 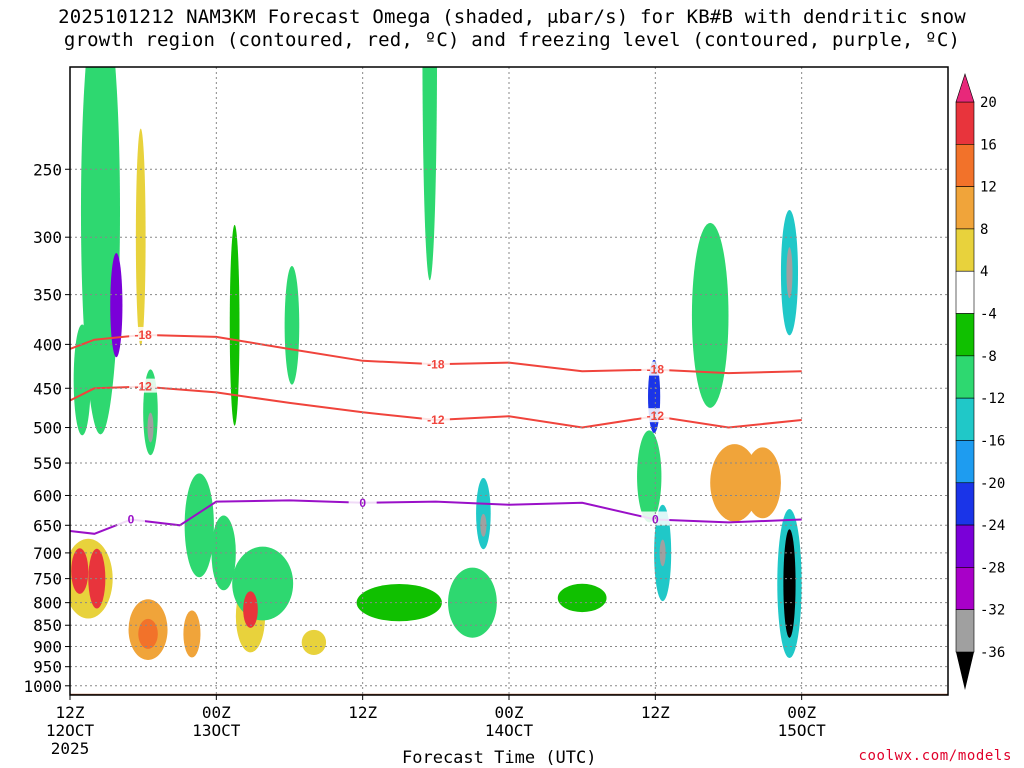 I want to click on y-tick-label-850: 850, so click(x=47, y=625).